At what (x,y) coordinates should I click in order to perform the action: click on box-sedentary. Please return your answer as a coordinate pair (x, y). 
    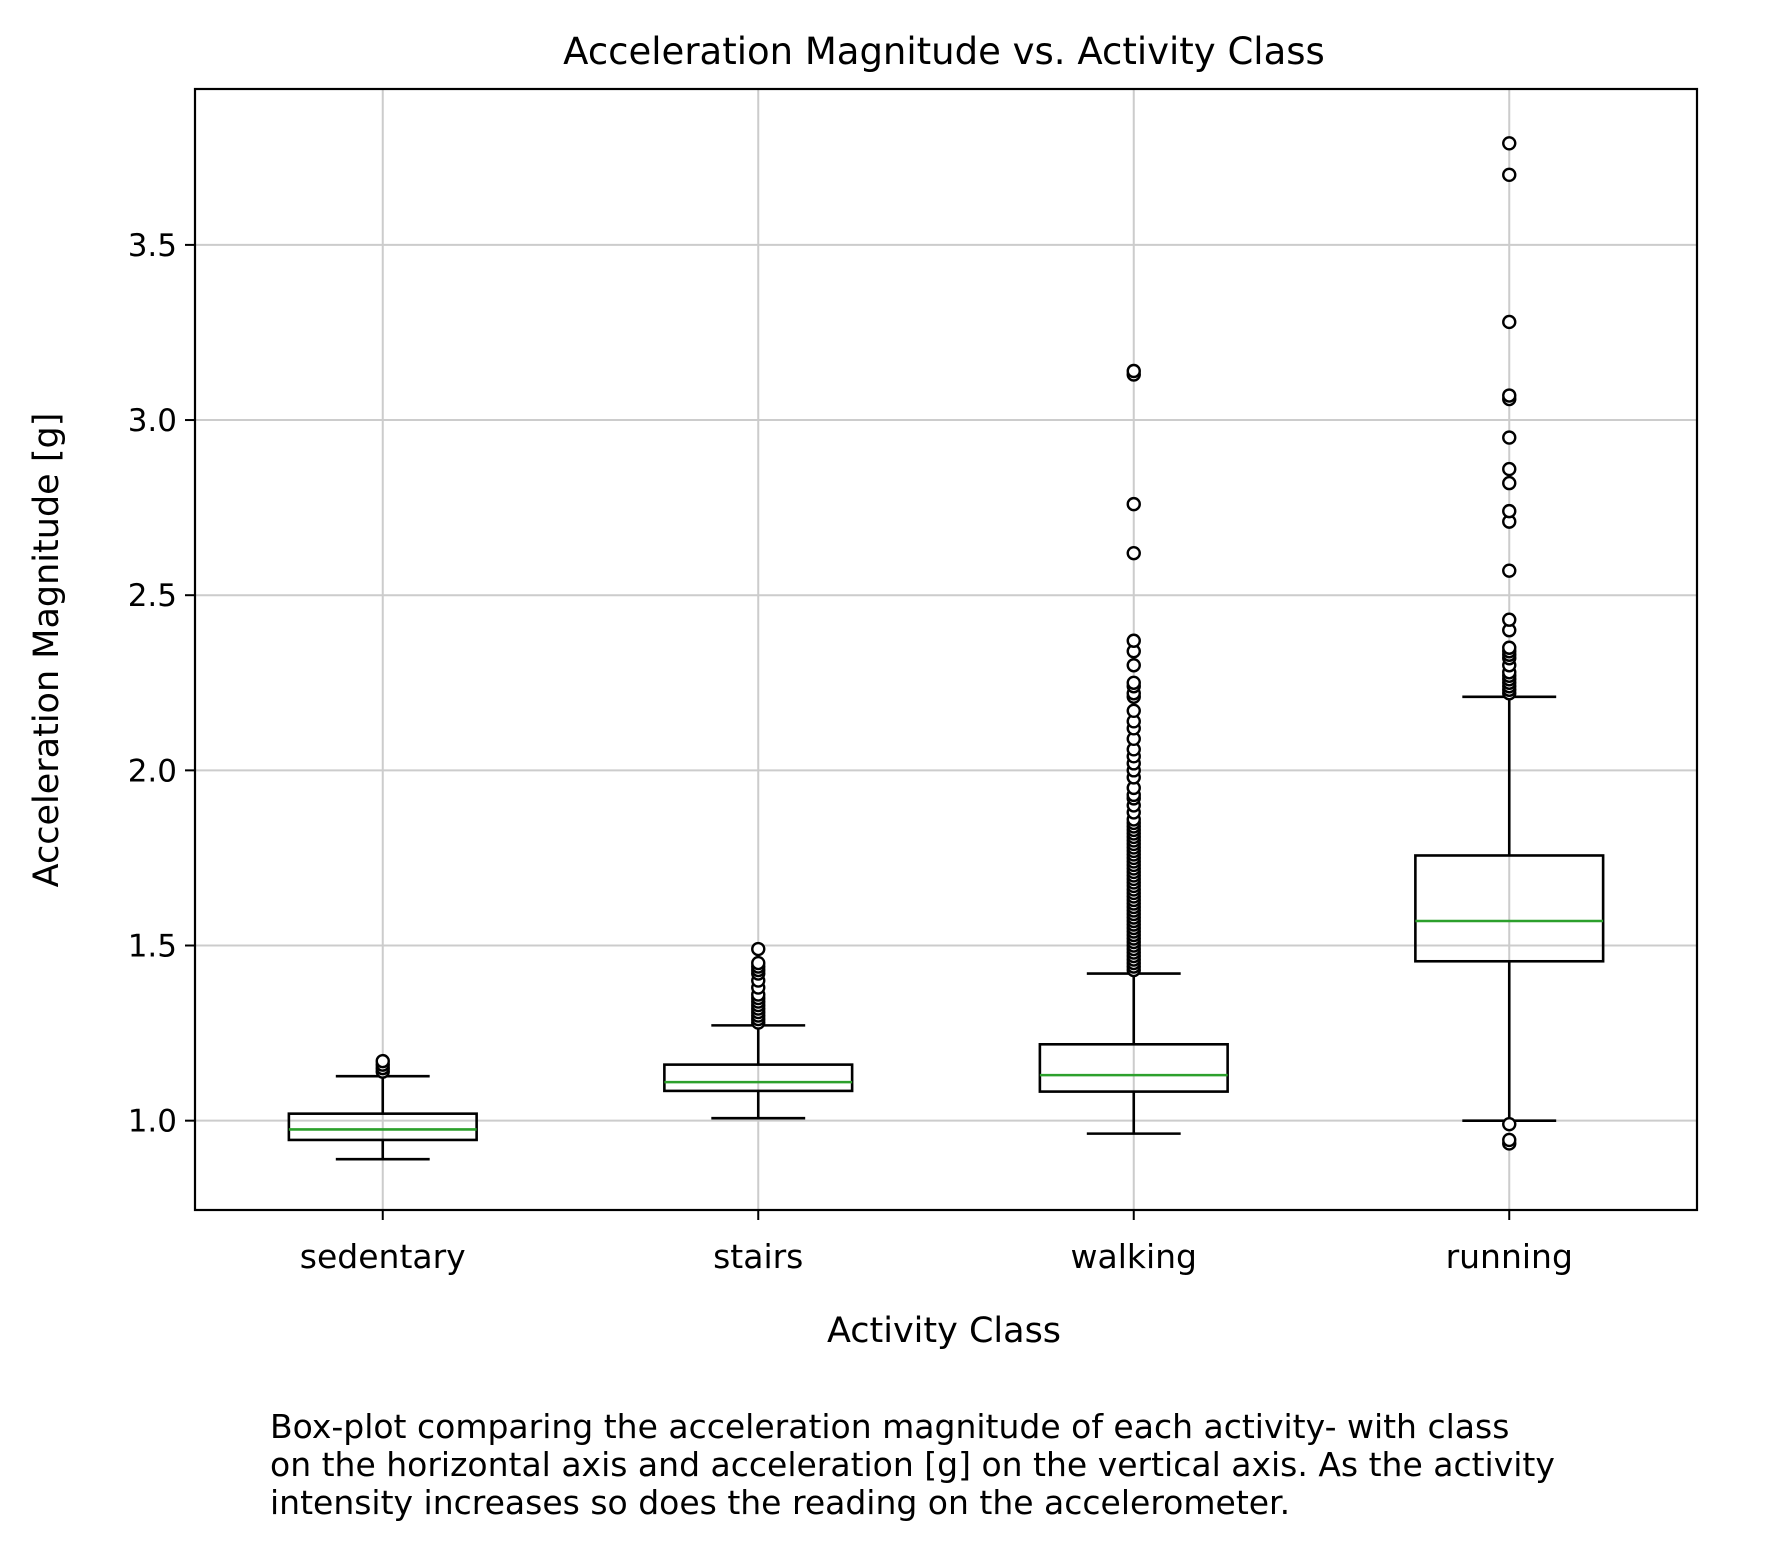
    Looking at the image, I should click on (382, 1107).